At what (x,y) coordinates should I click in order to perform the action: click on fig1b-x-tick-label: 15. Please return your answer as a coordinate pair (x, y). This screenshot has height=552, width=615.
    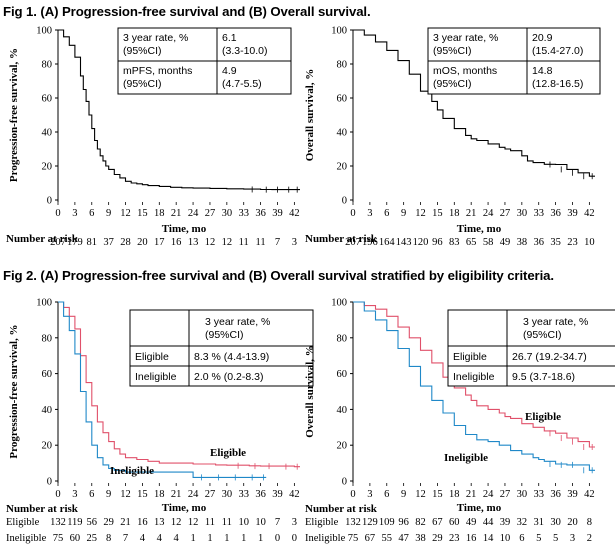
    Looking at the image, I should click on (437, 213).